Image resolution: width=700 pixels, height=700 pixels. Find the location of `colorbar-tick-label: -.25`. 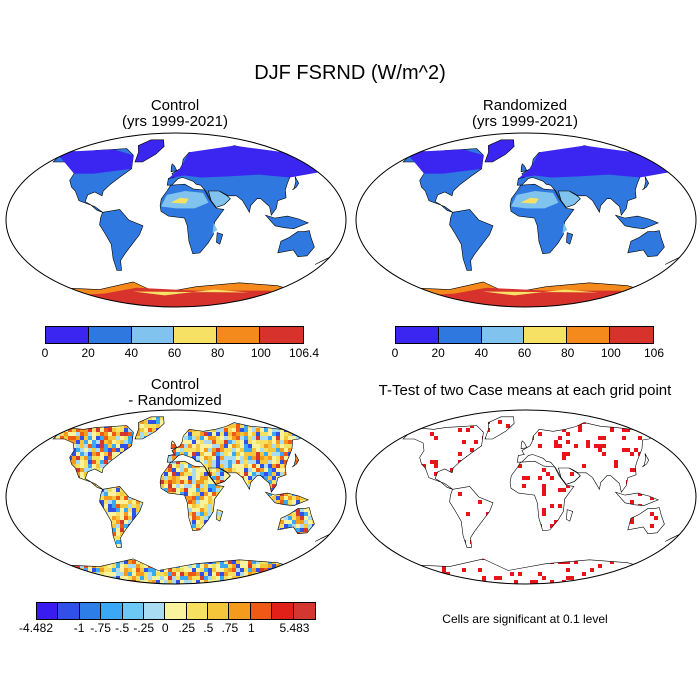

colorbar-tick-label: -.25 is located at coordinates (144, 628).